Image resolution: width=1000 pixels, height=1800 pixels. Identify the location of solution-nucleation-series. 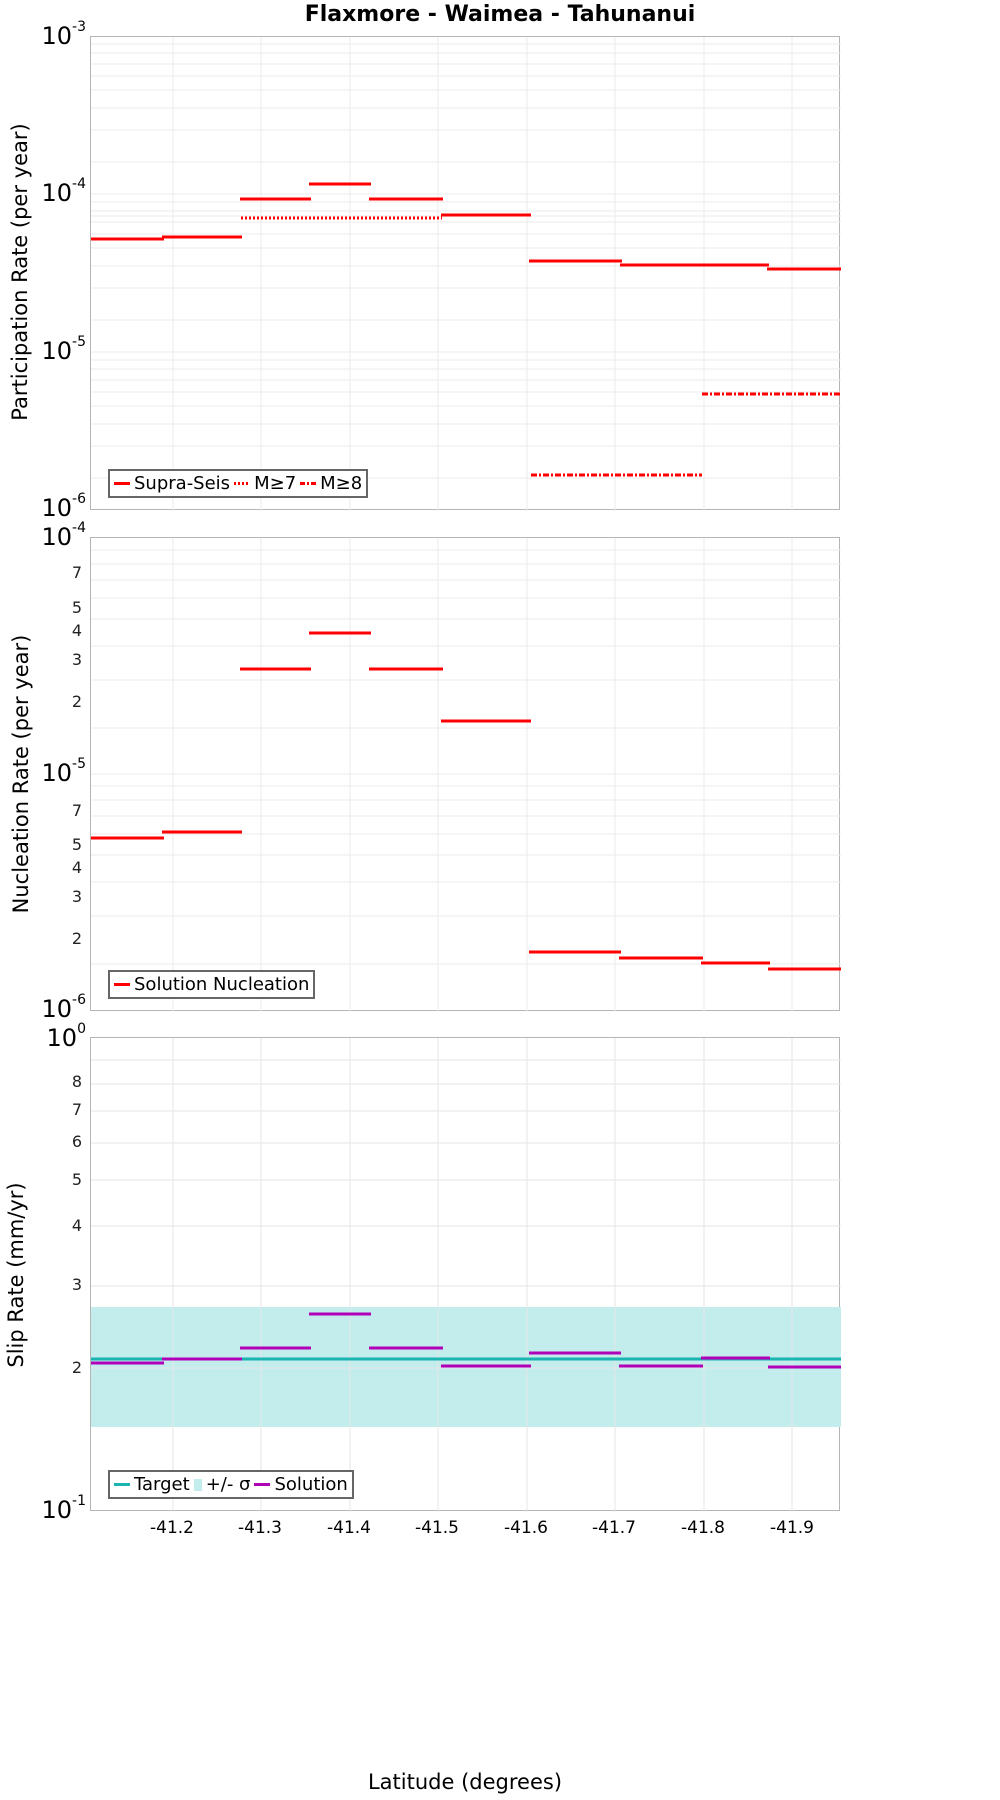
(466, 801).